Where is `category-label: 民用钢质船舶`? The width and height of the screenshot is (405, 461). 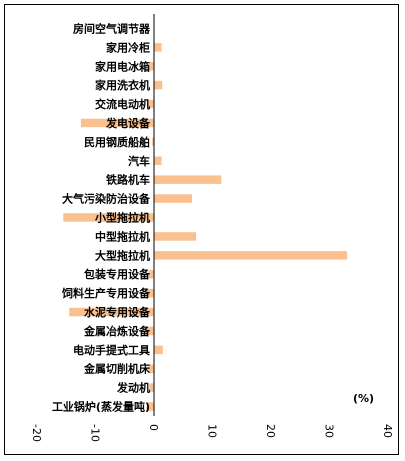 category-label: 民用钢质船舶 is located at coordinates (117, 142).